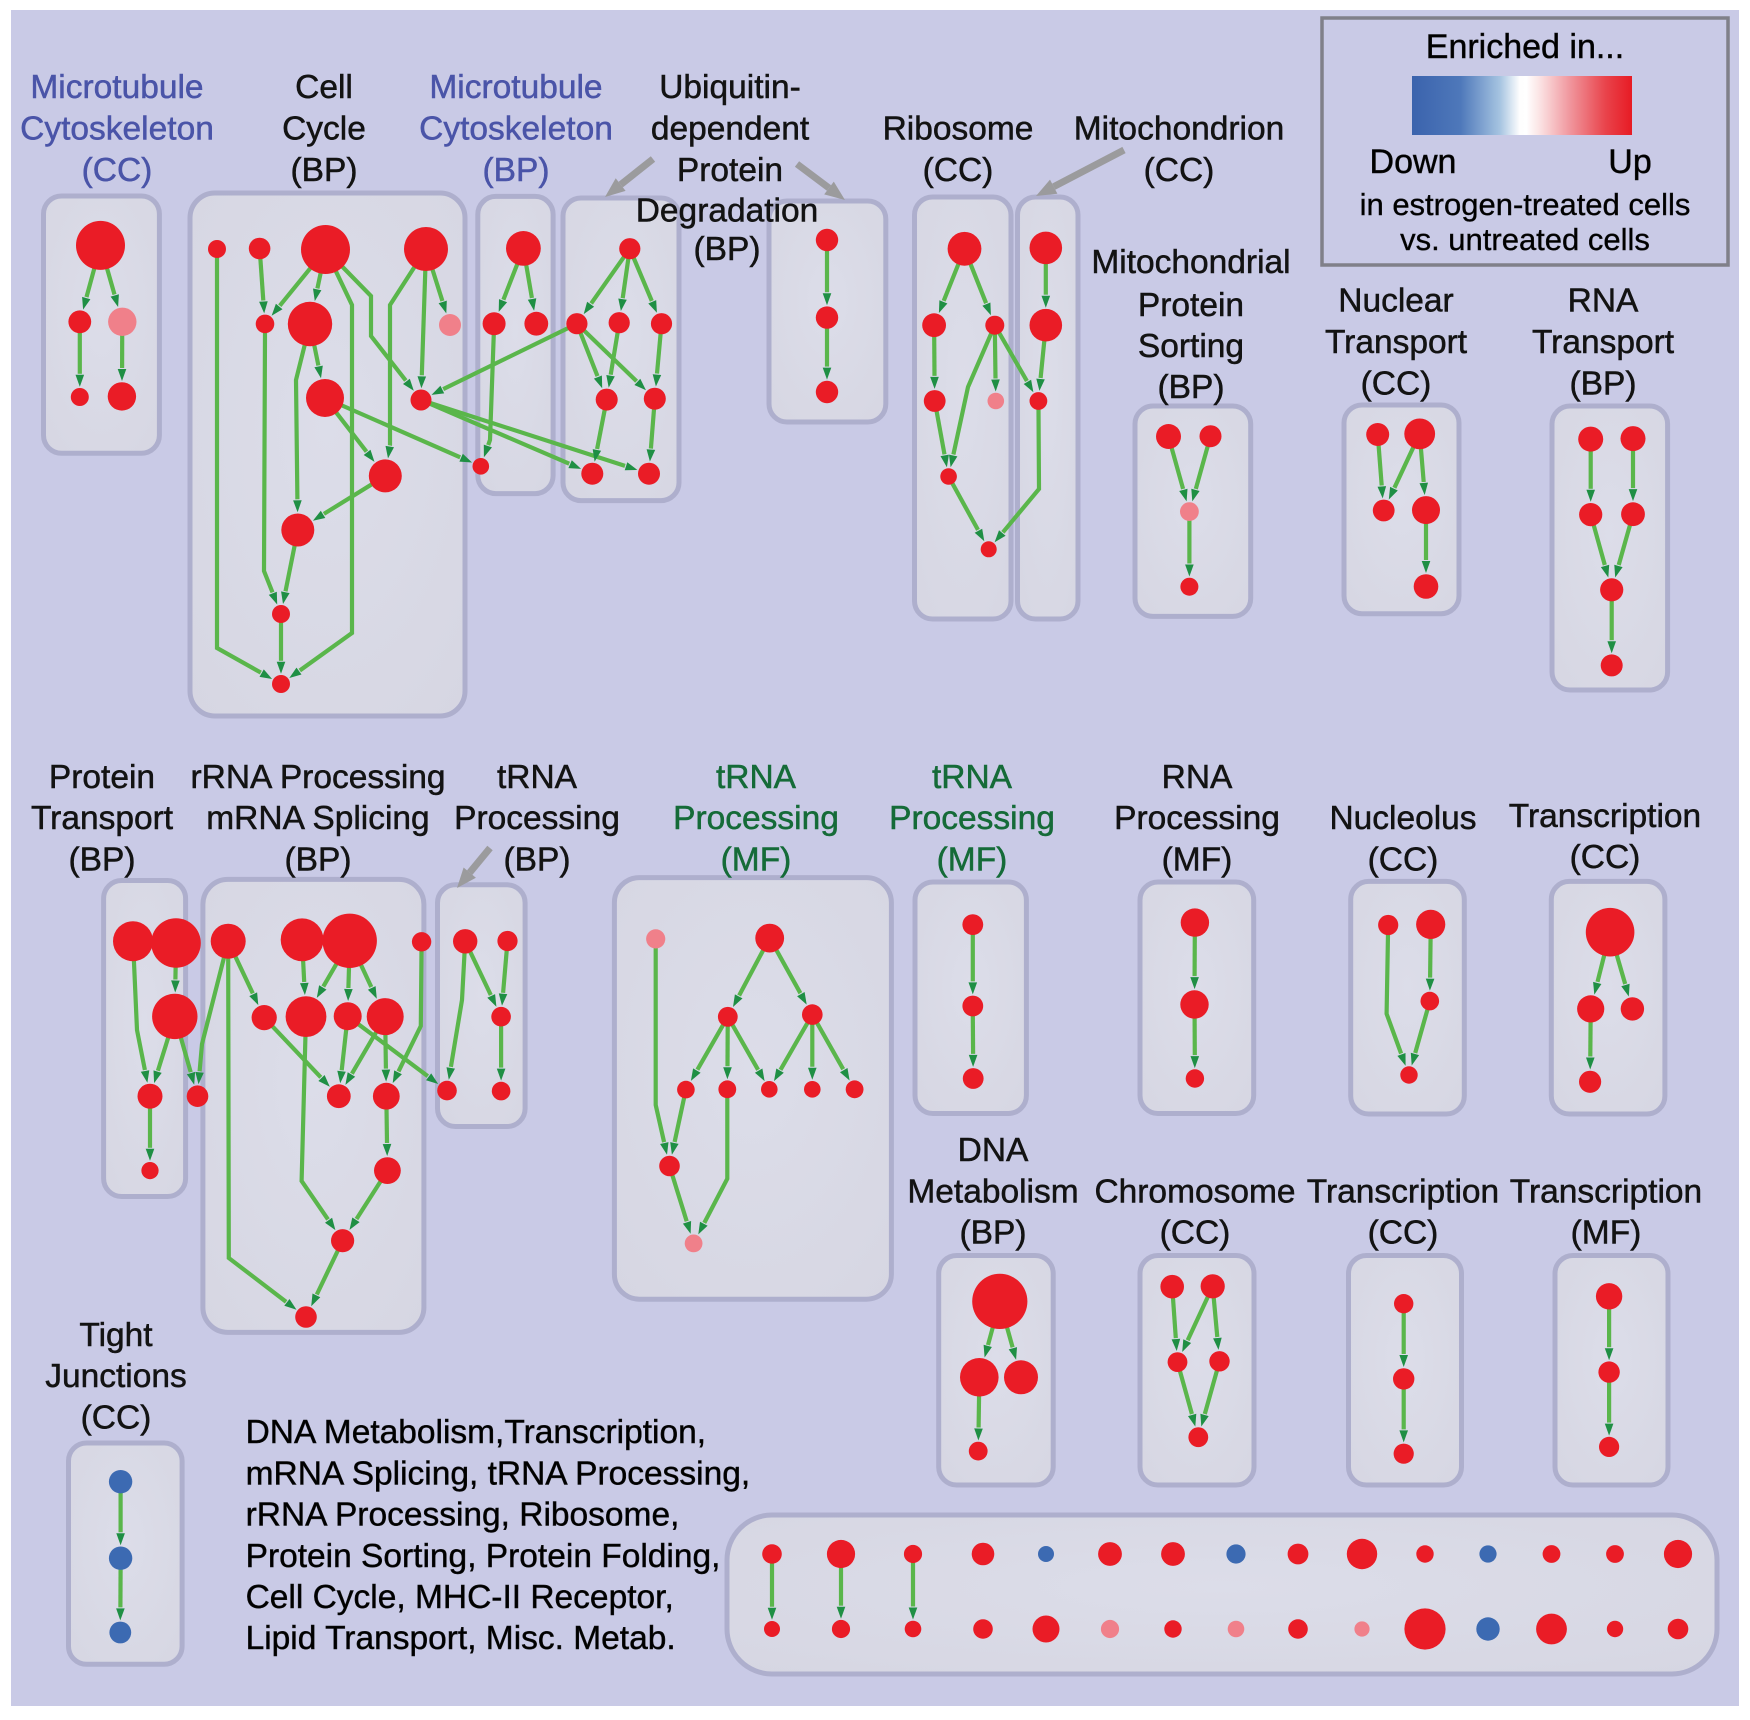  What do you see at coordinates (460, 1597) in the screenshot?
I see `svg-text: Cell Cycle, MHC-II Receptor,` at bounding box center [460, 1597].